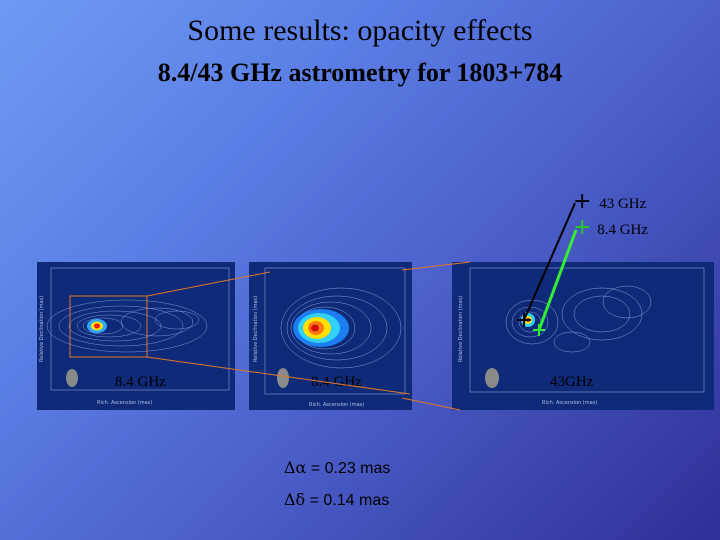 The image size is (720, 540). What do you see at coordinates (582, 201) in the screenshot?
I see `legend-symbol-43ghz: +` at bounding box center [582, 201].